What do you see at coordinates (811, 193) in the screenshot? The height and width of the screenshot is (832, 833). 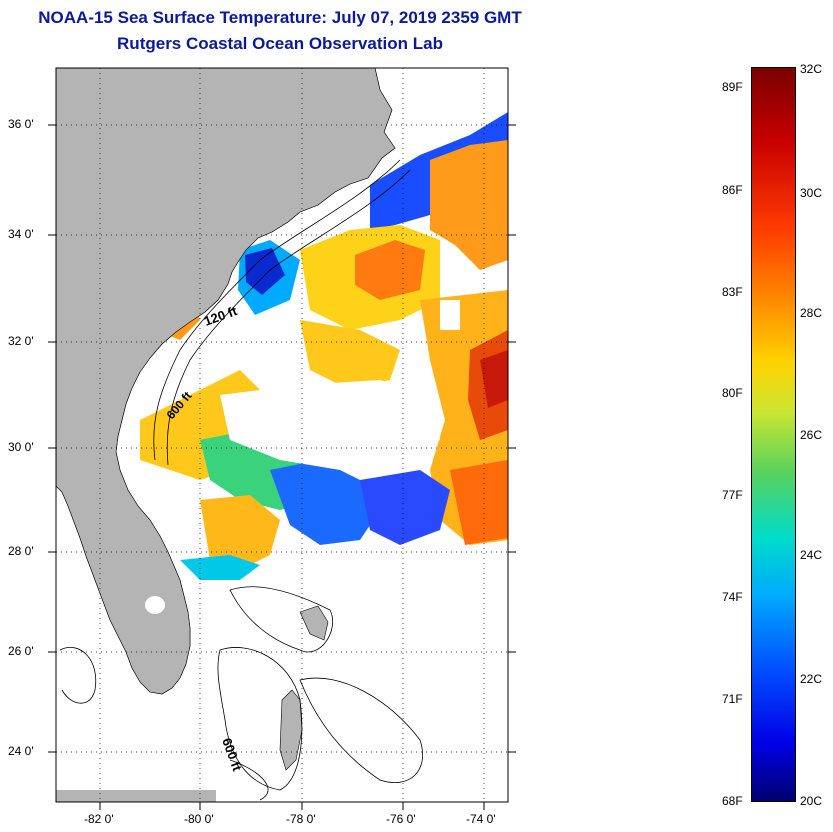 I see `colorbar-celsius-label: 30C` at bounding box center [811, 193].